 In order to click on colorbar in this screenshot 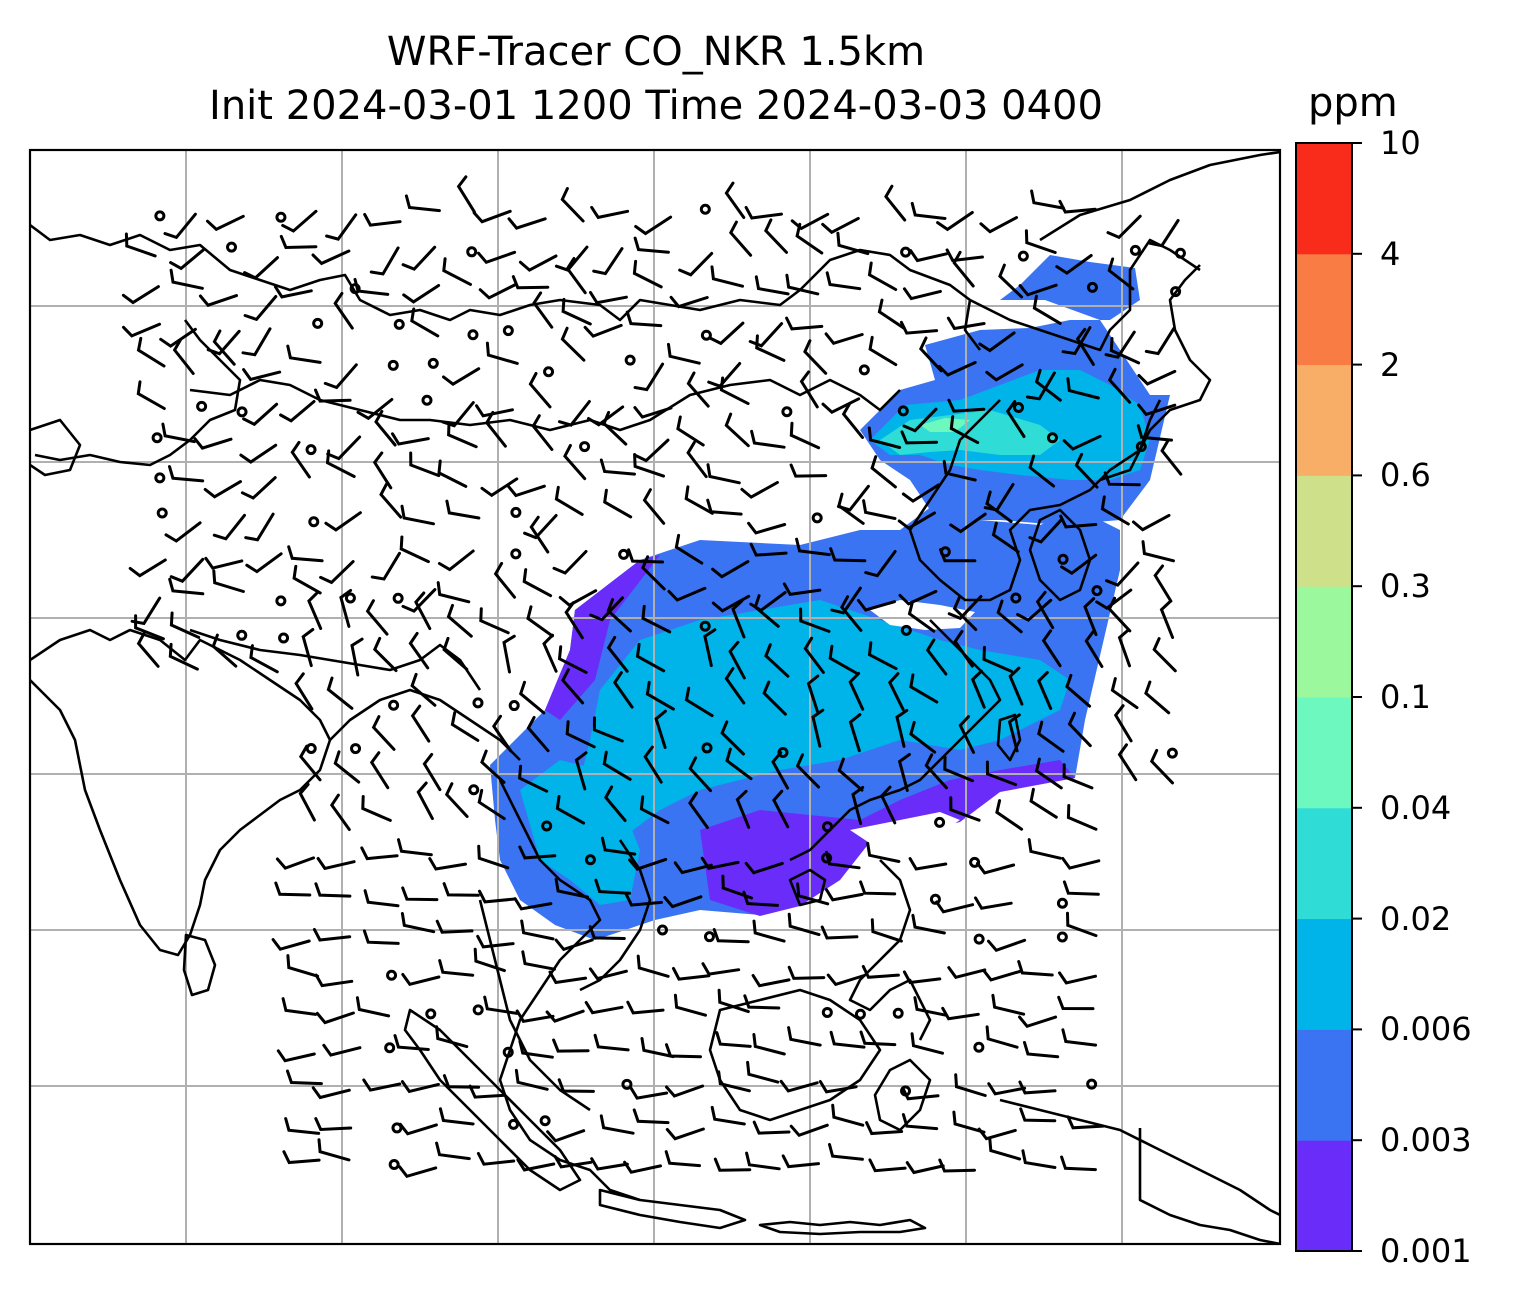, I will do `click(1328, 697)`.